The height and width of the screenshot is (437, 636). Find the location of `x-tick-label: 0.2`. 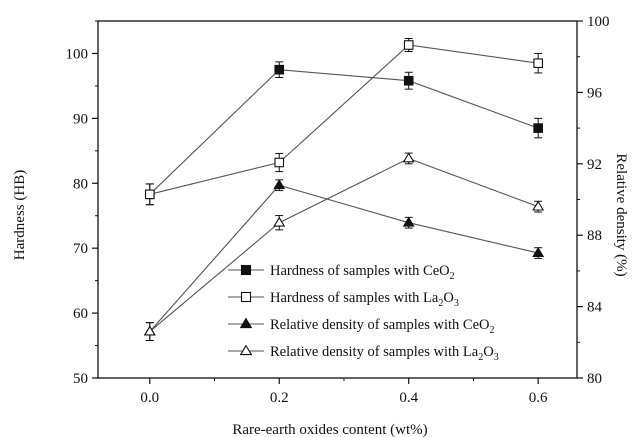

x-tick-label: 0.2 is located at coordinates (279, 398).